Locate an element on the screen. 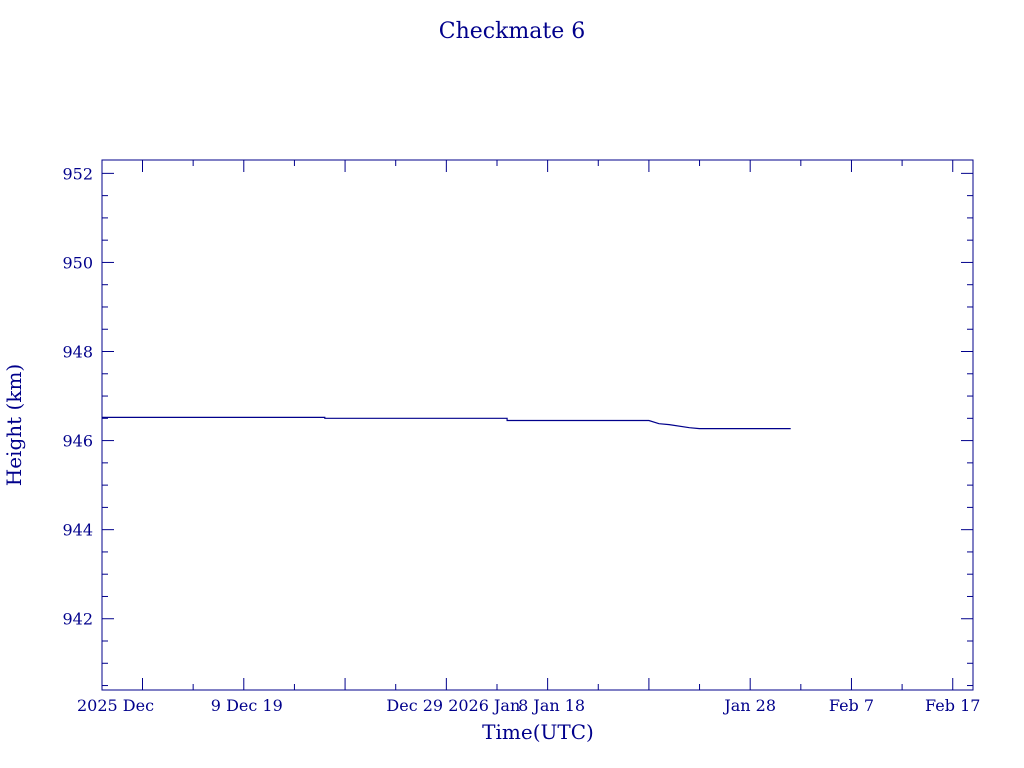  y-tick-label: 950 is located at coordinates (77, 262).